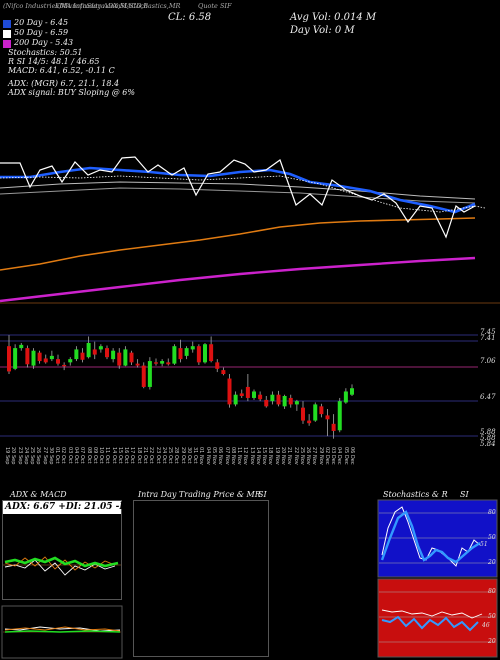 This screenshot has width=500, height=660. What do you see at coordinates (62, 631) in the screenshot?
I see `macd-hist-line` at bounding box center [62, 631].